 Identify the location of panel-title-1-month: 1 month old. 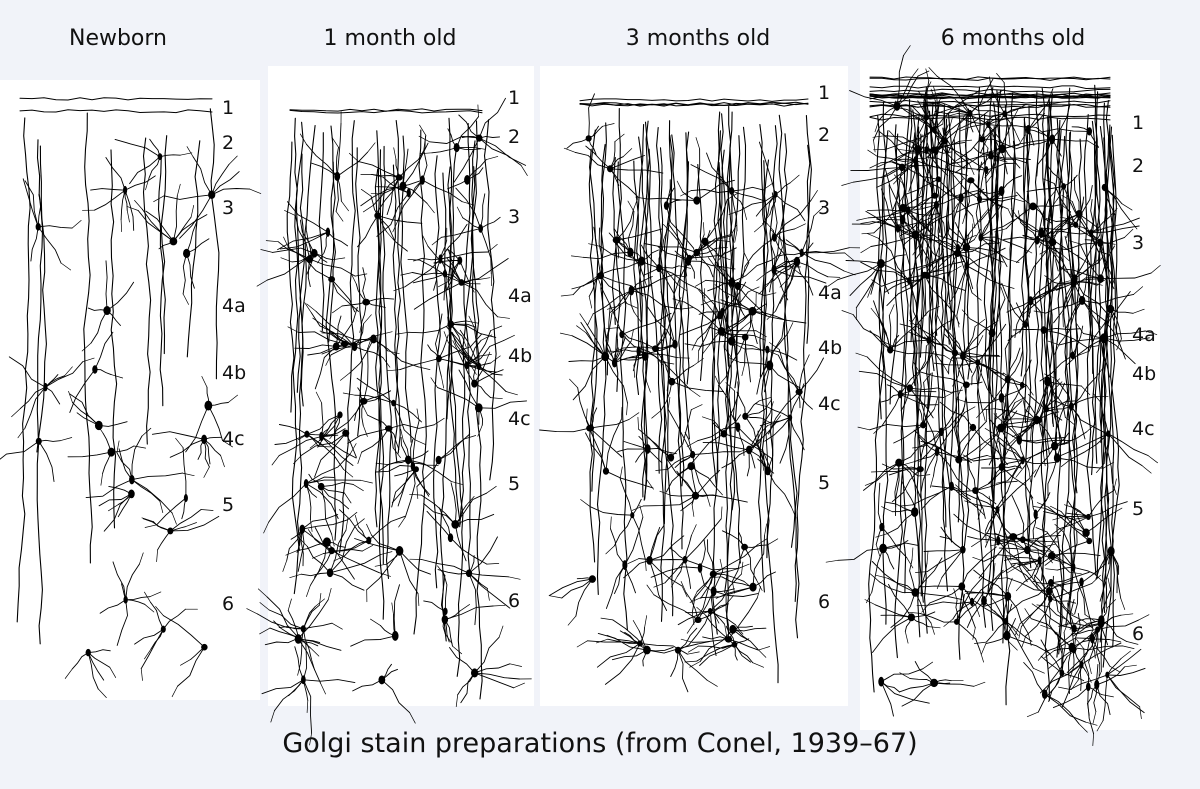
(390, 38).